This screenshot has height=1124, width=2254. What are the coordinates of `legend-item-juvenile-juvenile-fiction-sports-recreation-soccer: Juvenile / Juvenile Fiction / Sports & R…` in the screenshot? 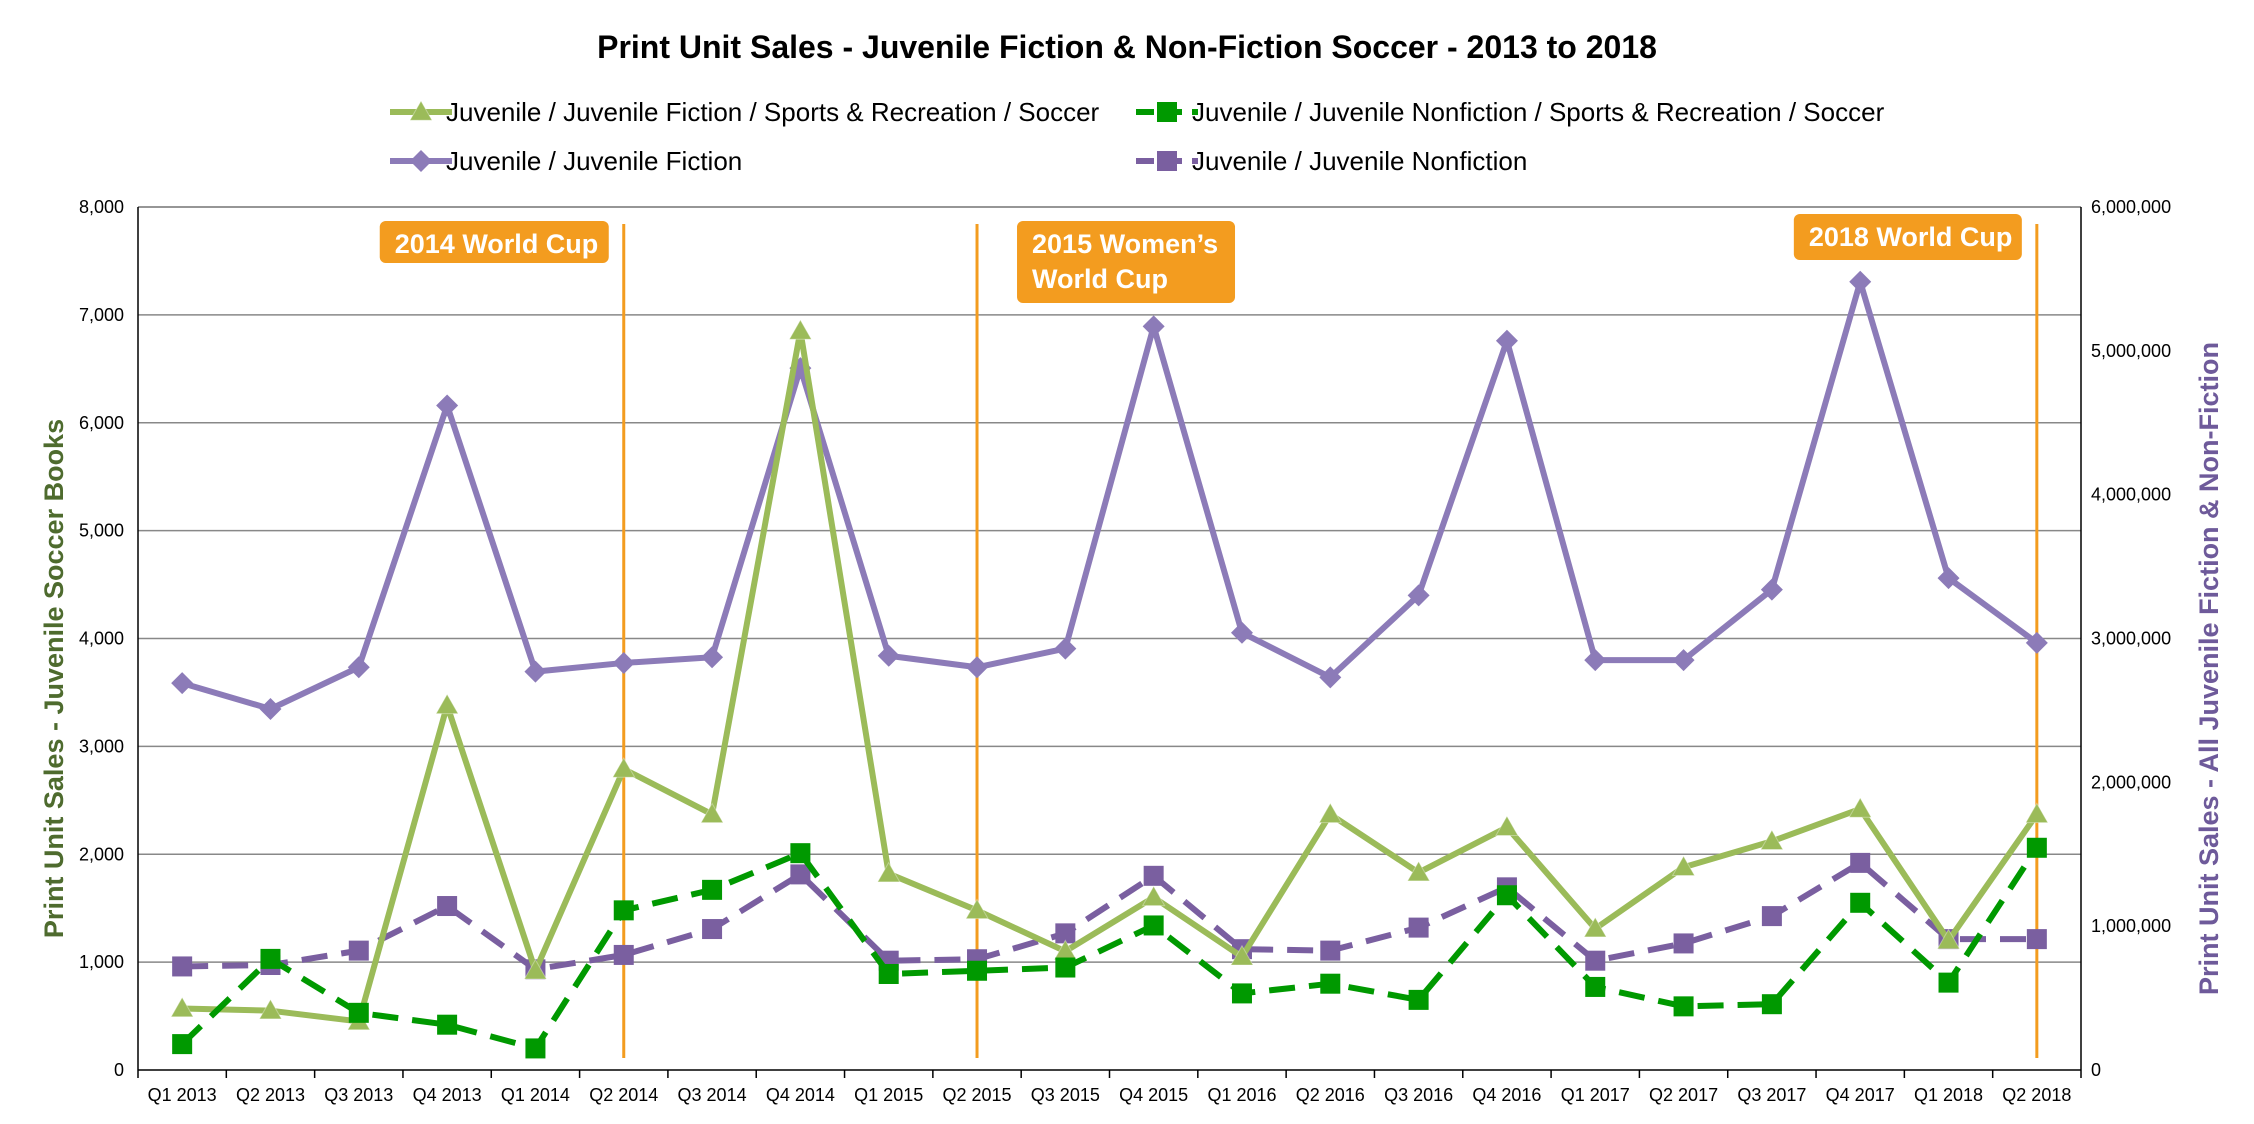 It's located at (745, 112).